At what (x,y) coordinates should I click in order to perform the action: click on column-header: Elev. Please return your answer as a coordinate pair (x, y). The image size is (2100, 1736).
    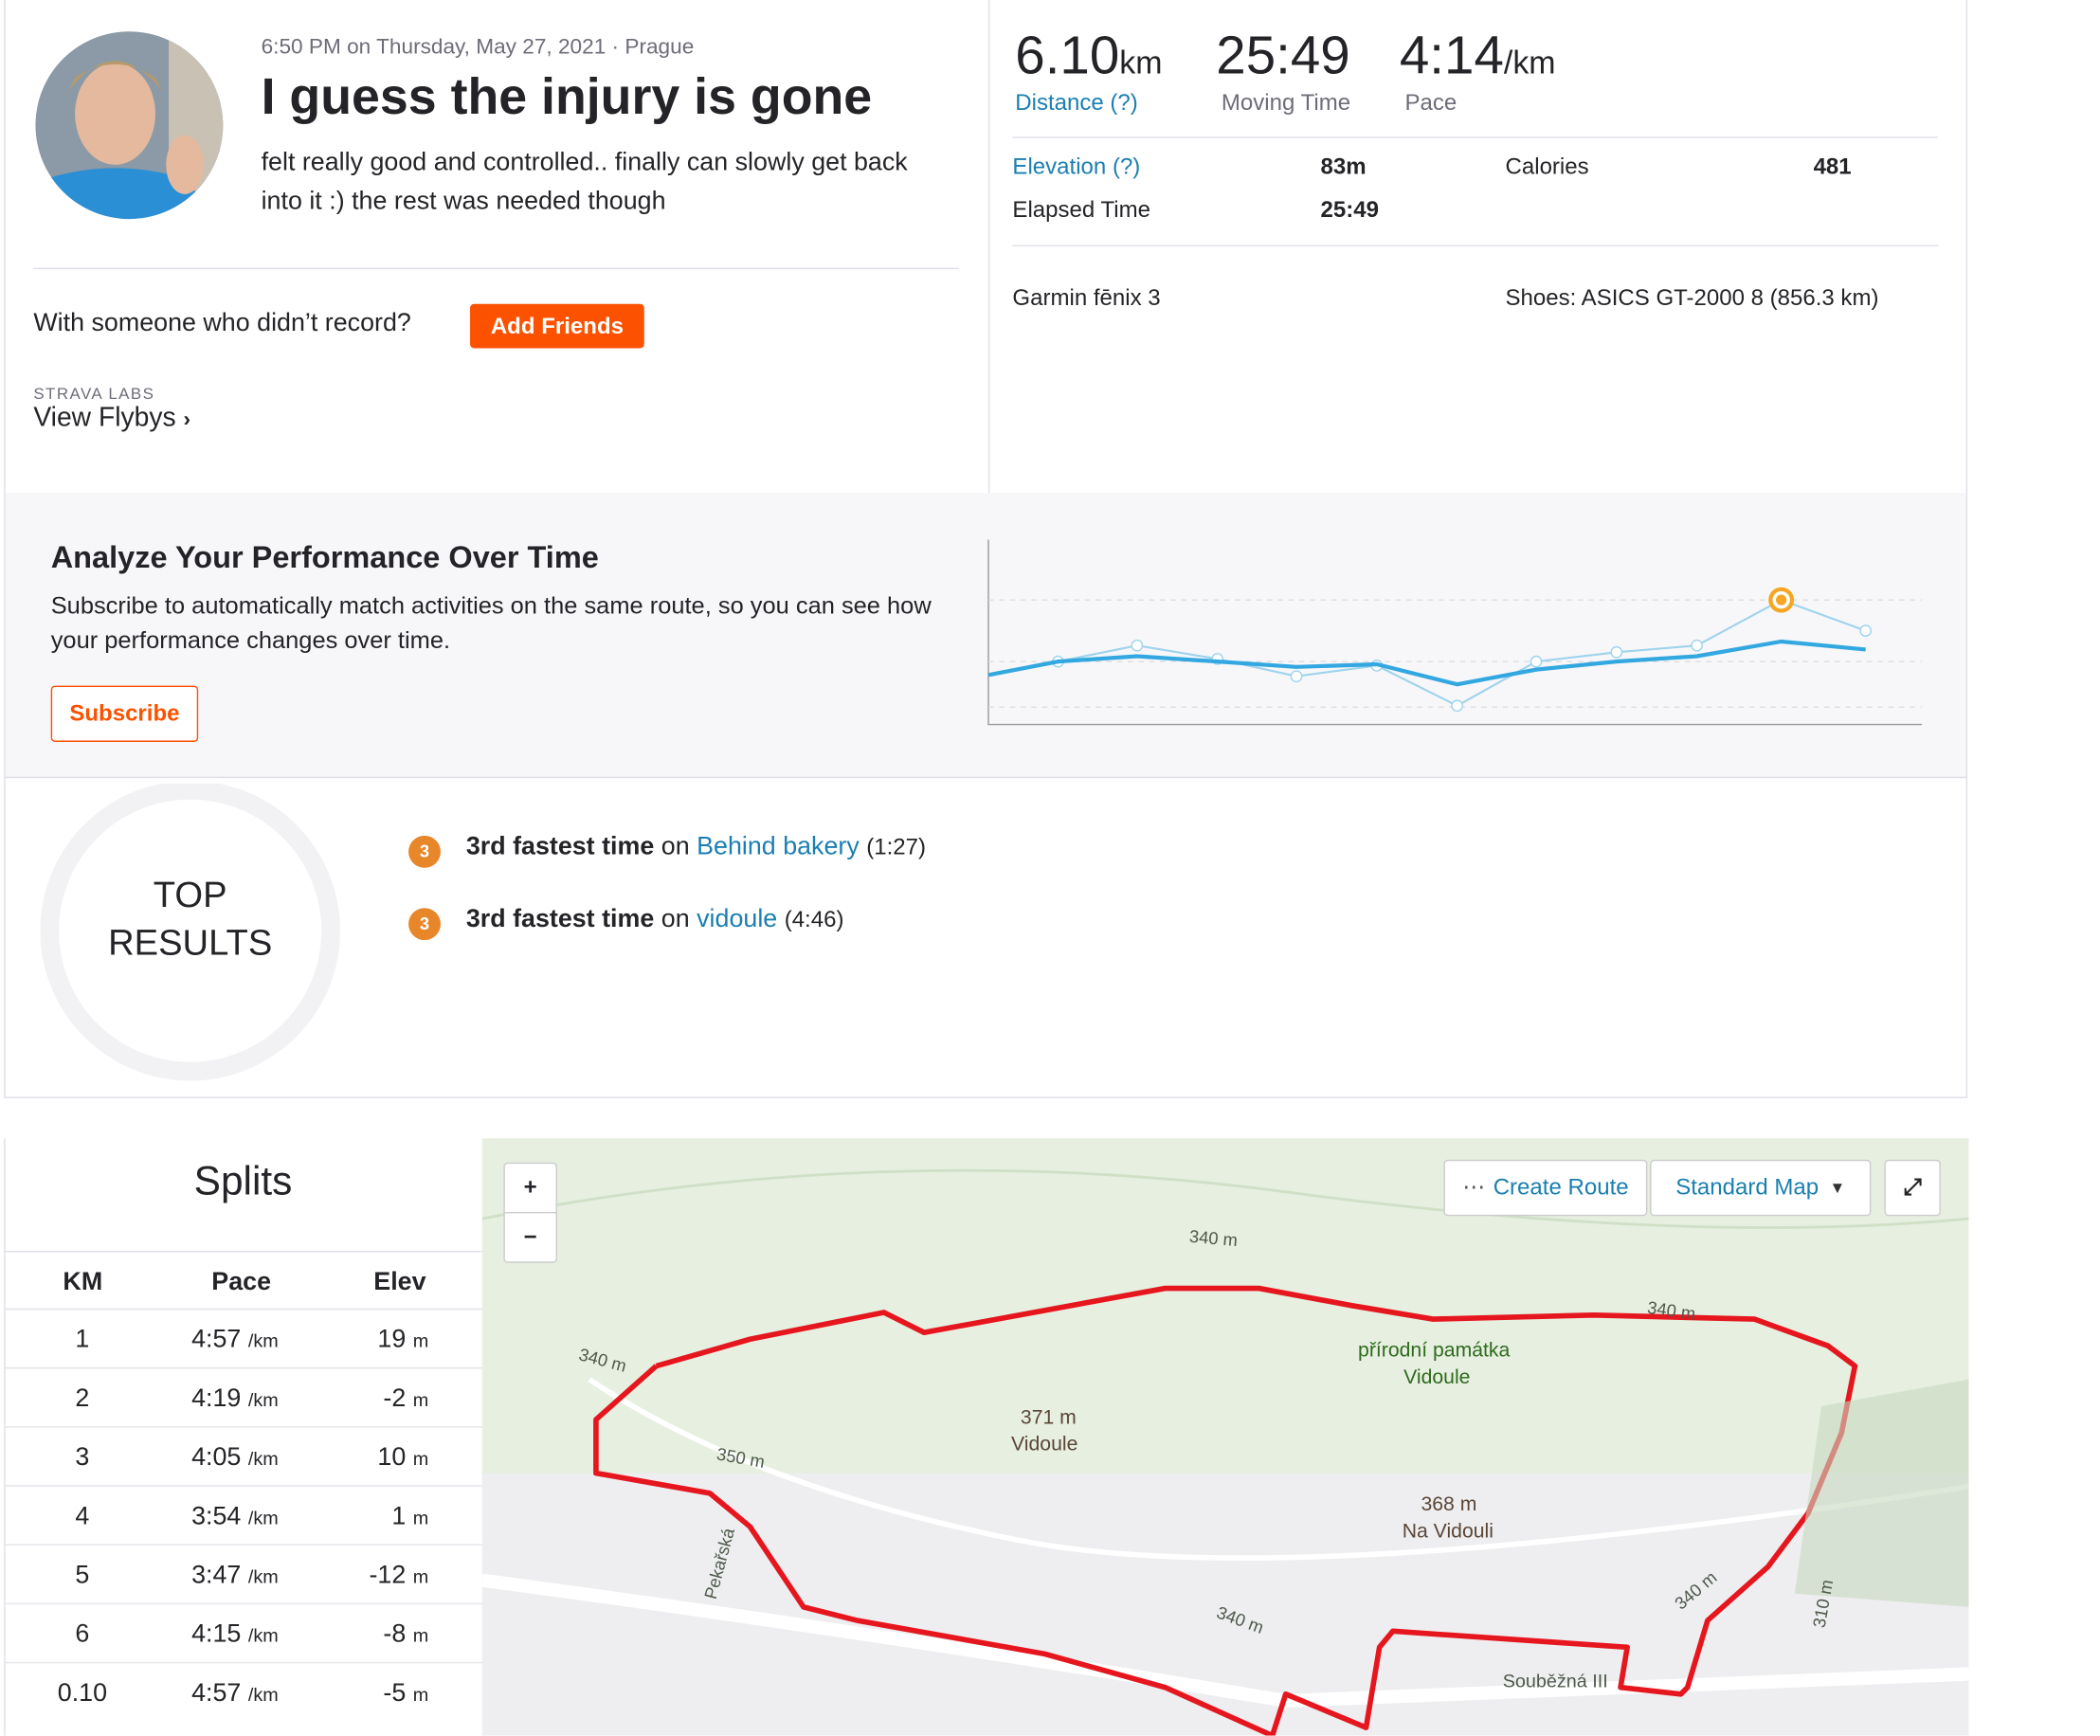
    Looking at the image, I should click on (400, 1282).